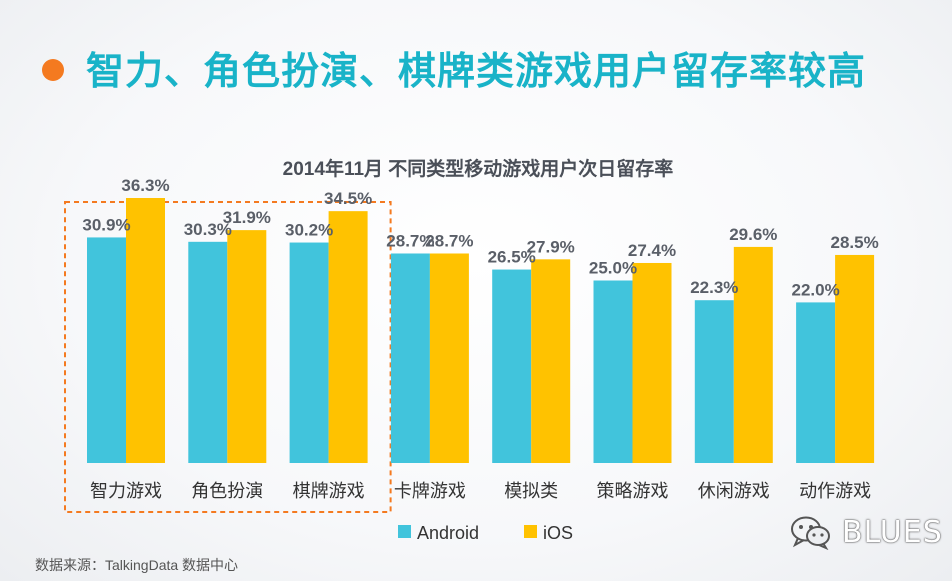  Describe the element at coordinates (247, 217) in the screenshot. I see `data-label-ios-1: 31.9%` at that location.